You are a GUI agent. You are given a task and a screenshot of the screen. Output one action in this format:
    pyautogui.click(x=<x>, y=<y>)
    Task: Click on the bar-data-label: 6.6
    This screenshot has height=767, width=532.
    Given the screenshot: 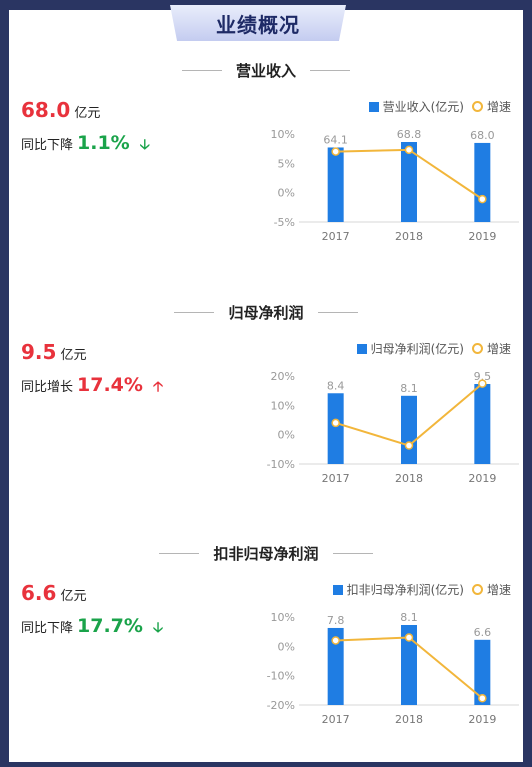 What is the action you would take?
    pyautogui.click(x=483, y=632)
    